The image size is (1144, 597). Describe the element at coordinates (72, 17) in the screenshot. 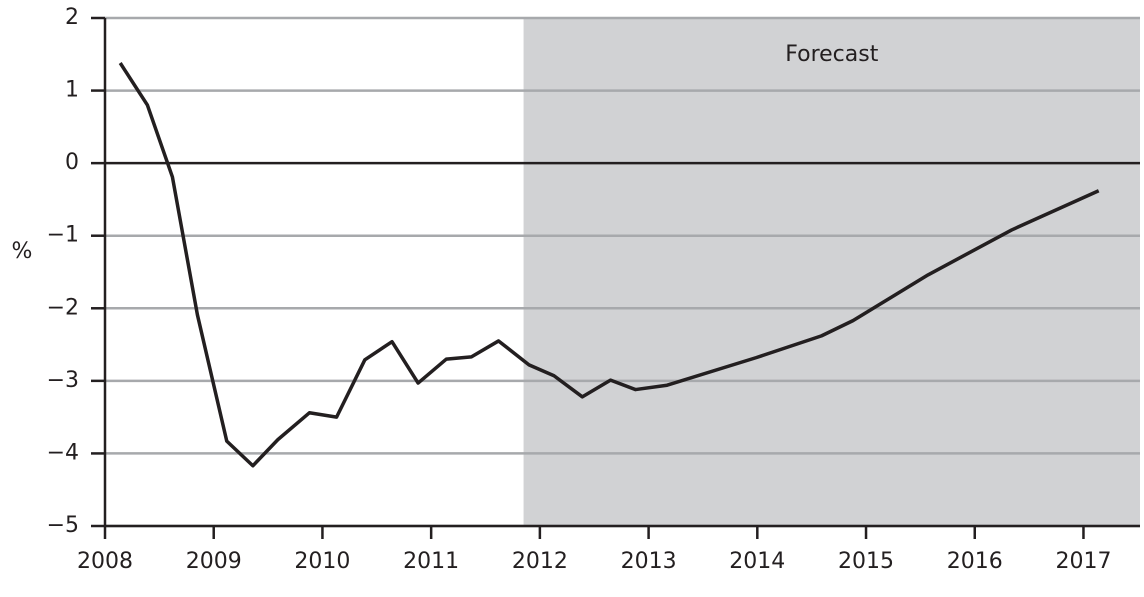

I see `y-tick-label: 2` at that location.